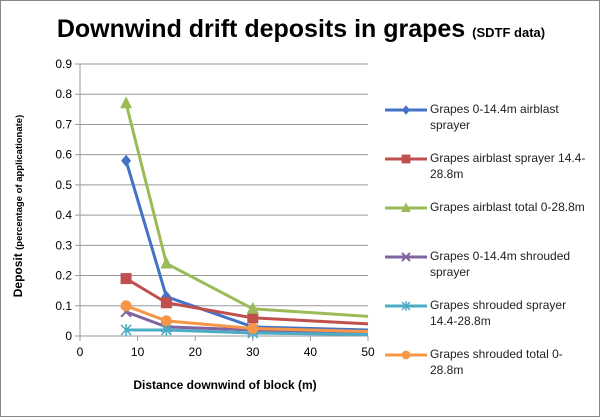 This screenshot has height=417, width=600. Describe the element at coordinates (261, 29) in the screenshot. I see `title-text: Downwind drift deposits in grapes` at that location.